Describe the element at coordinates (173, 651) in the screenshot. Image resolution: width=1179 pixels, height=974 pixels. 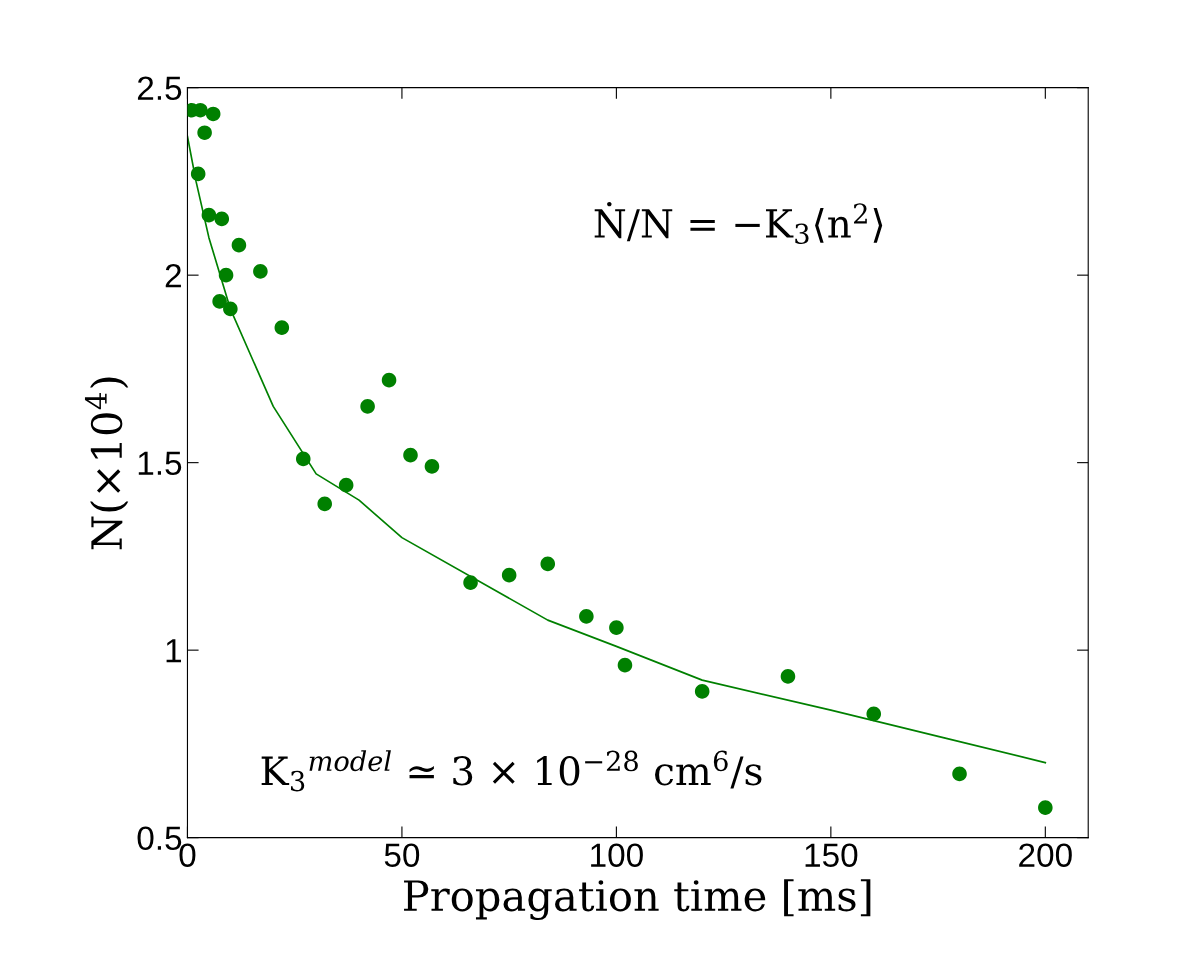
I see `y-tick-label: 1` at that location.